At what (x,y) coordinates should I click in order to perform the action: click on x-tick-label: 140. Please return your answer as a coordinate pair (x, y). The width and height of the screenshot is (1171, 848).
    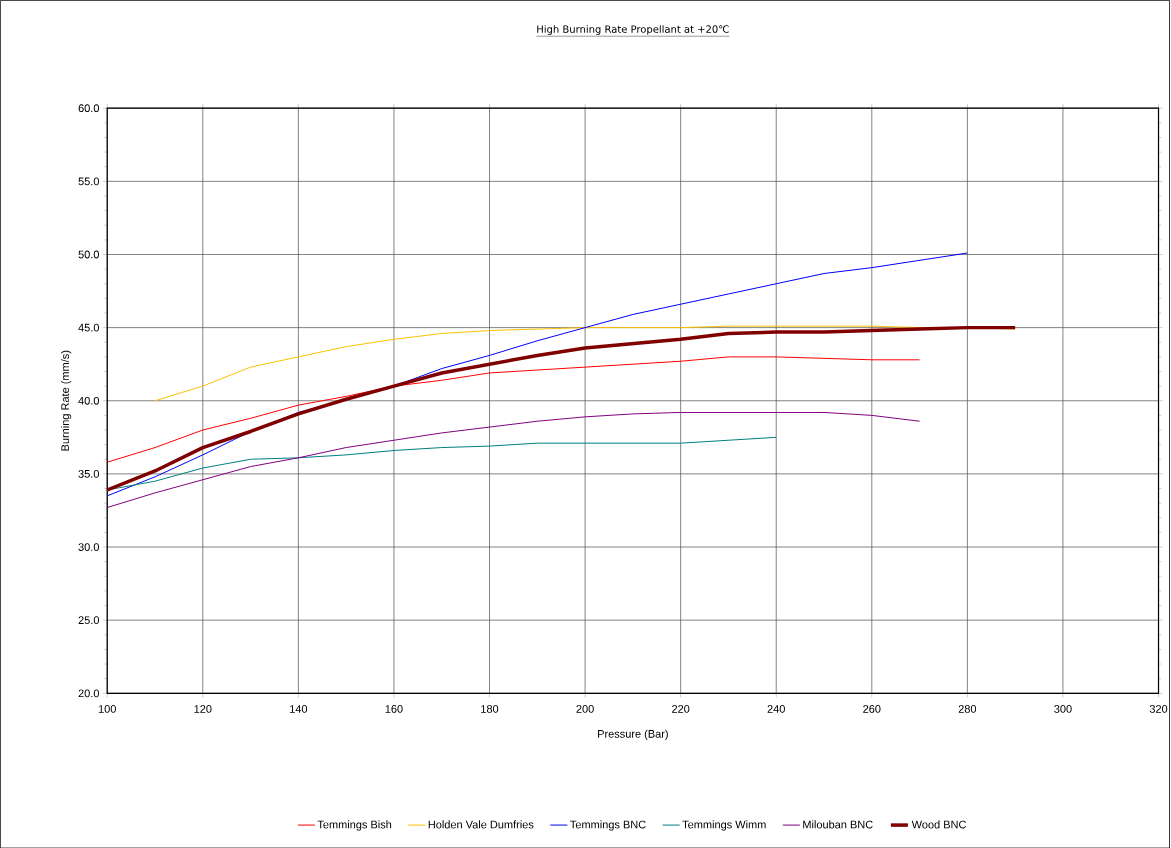
    Looking at the image, I should click on (299, 708).